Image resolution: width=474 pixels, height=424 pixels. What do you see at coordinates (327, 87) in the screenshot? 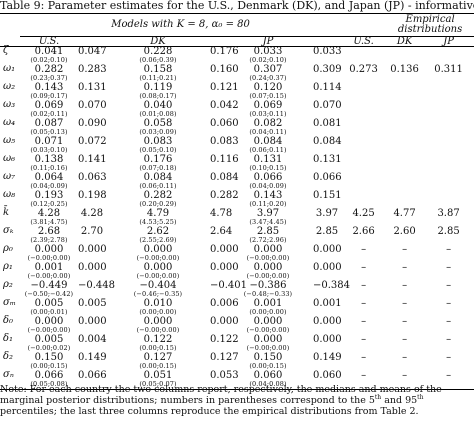
I see `cell-jp-median: 0.114` at bounding box center [327, 87].